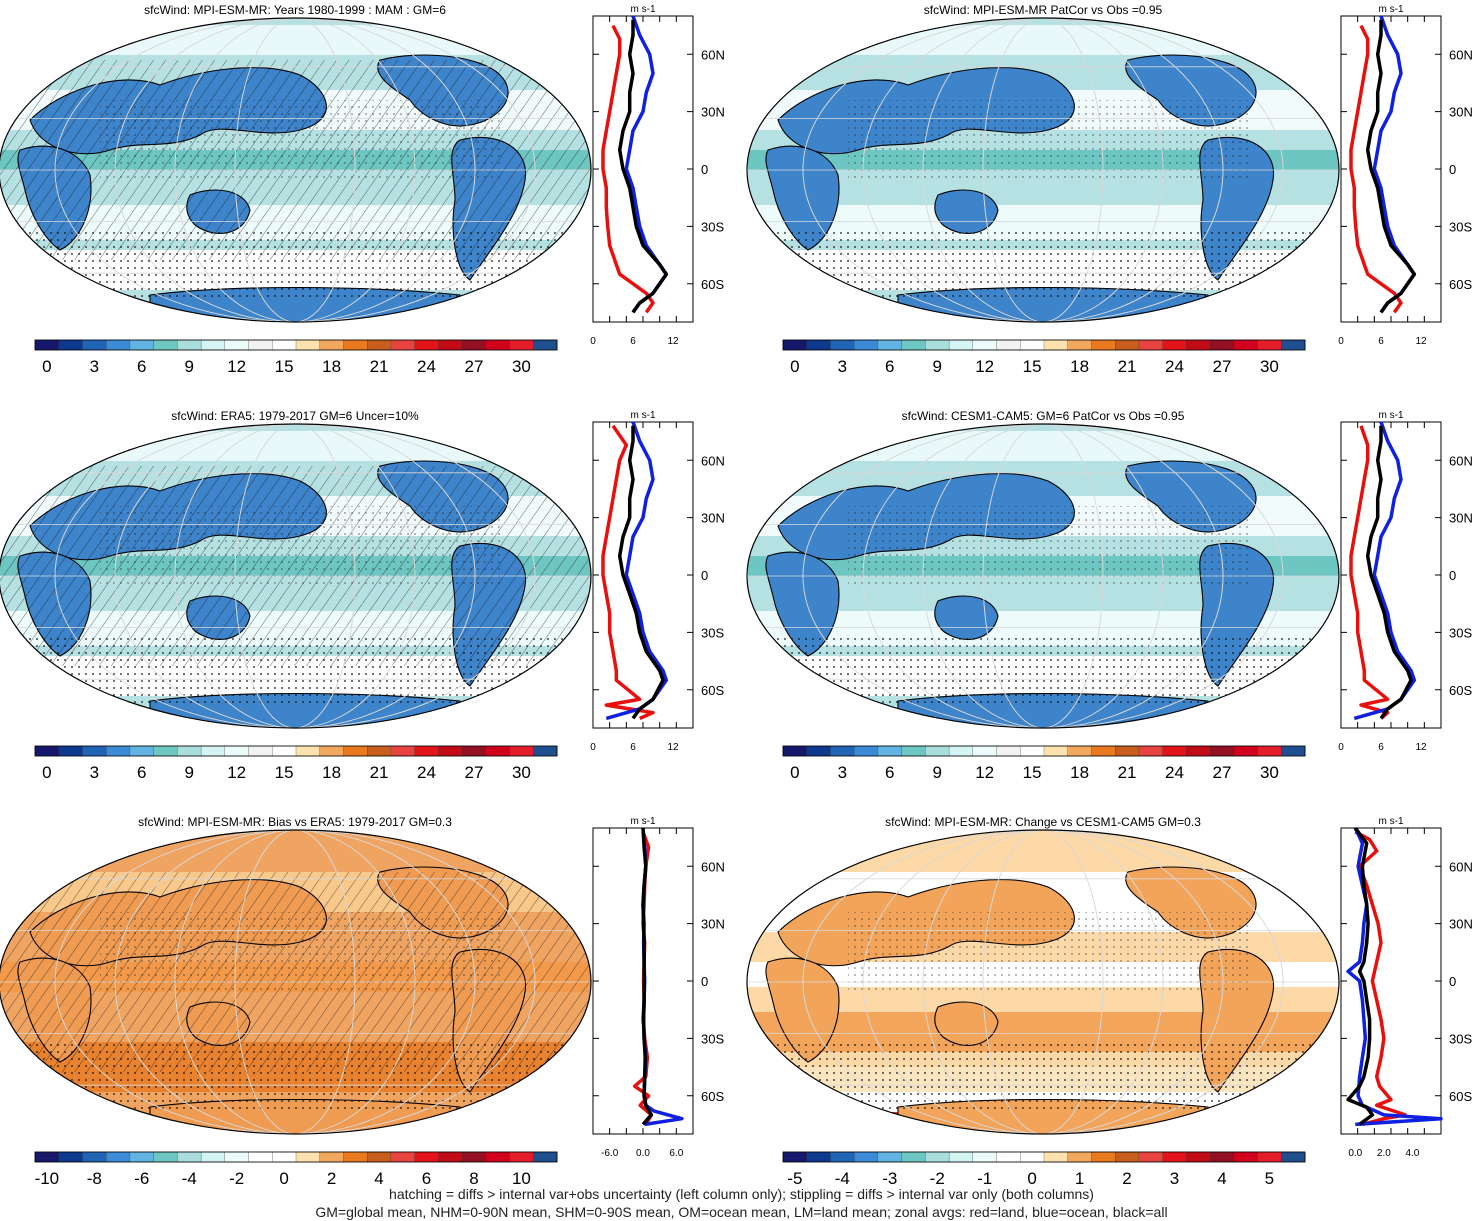 The height and width of the screenshot is (1221, 1483). What do you see at coordinates (1044, 763) in the screenshot?
I see `colorbar: 0 3 6 9 12 15 18 21 24 27 30` at bounding box center [1044, 763].